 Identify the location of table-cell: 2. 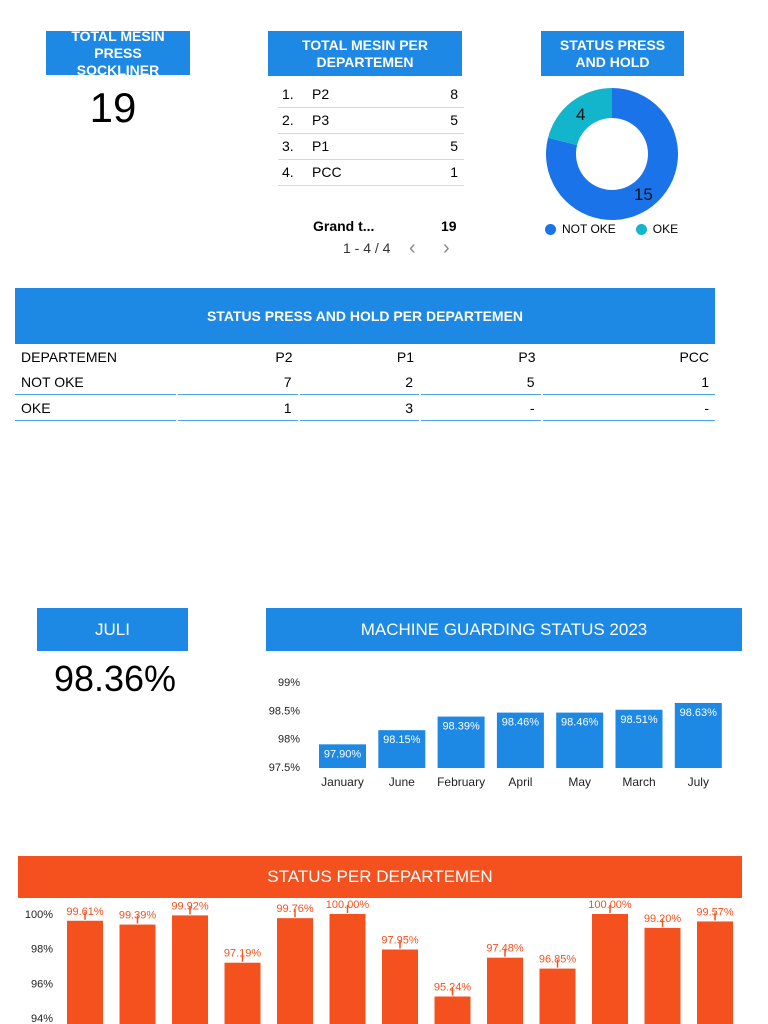
(359, 382).